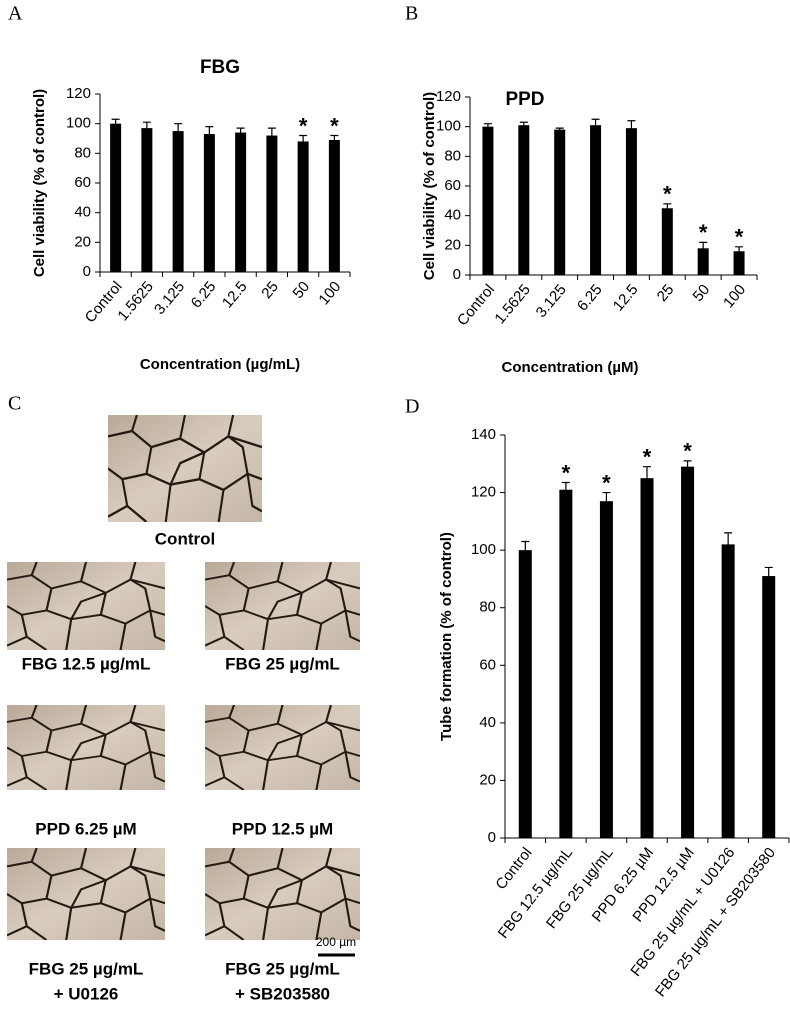 This screenshot has width=790, height=1026. I want to click on panel-letter: A, so click(15, 14).